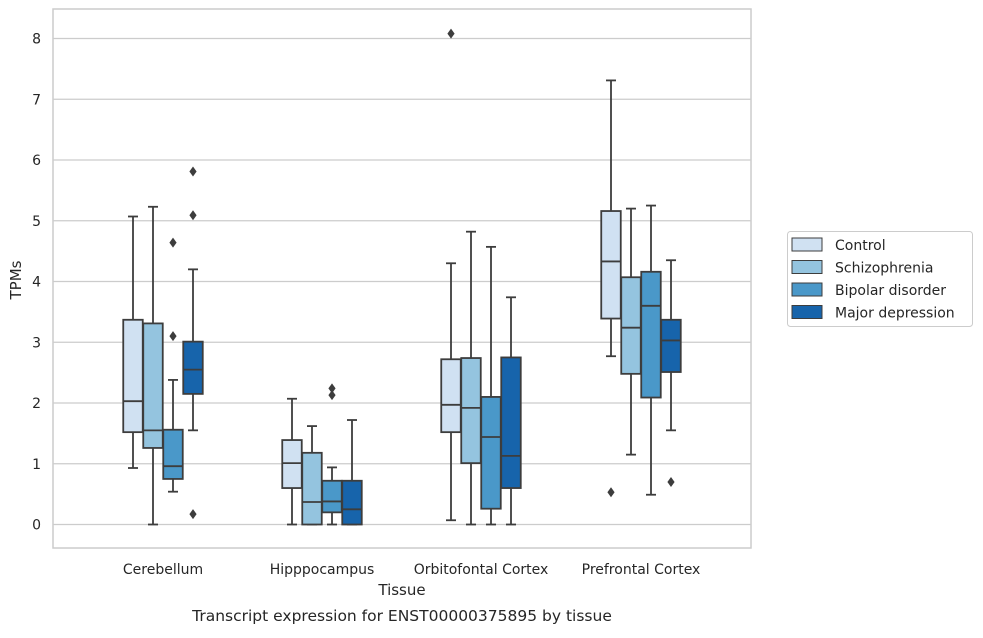  Describe the element at coordinates (884, 269) in the screenshot. I see `legend-label: Schizophrenia` at that location.